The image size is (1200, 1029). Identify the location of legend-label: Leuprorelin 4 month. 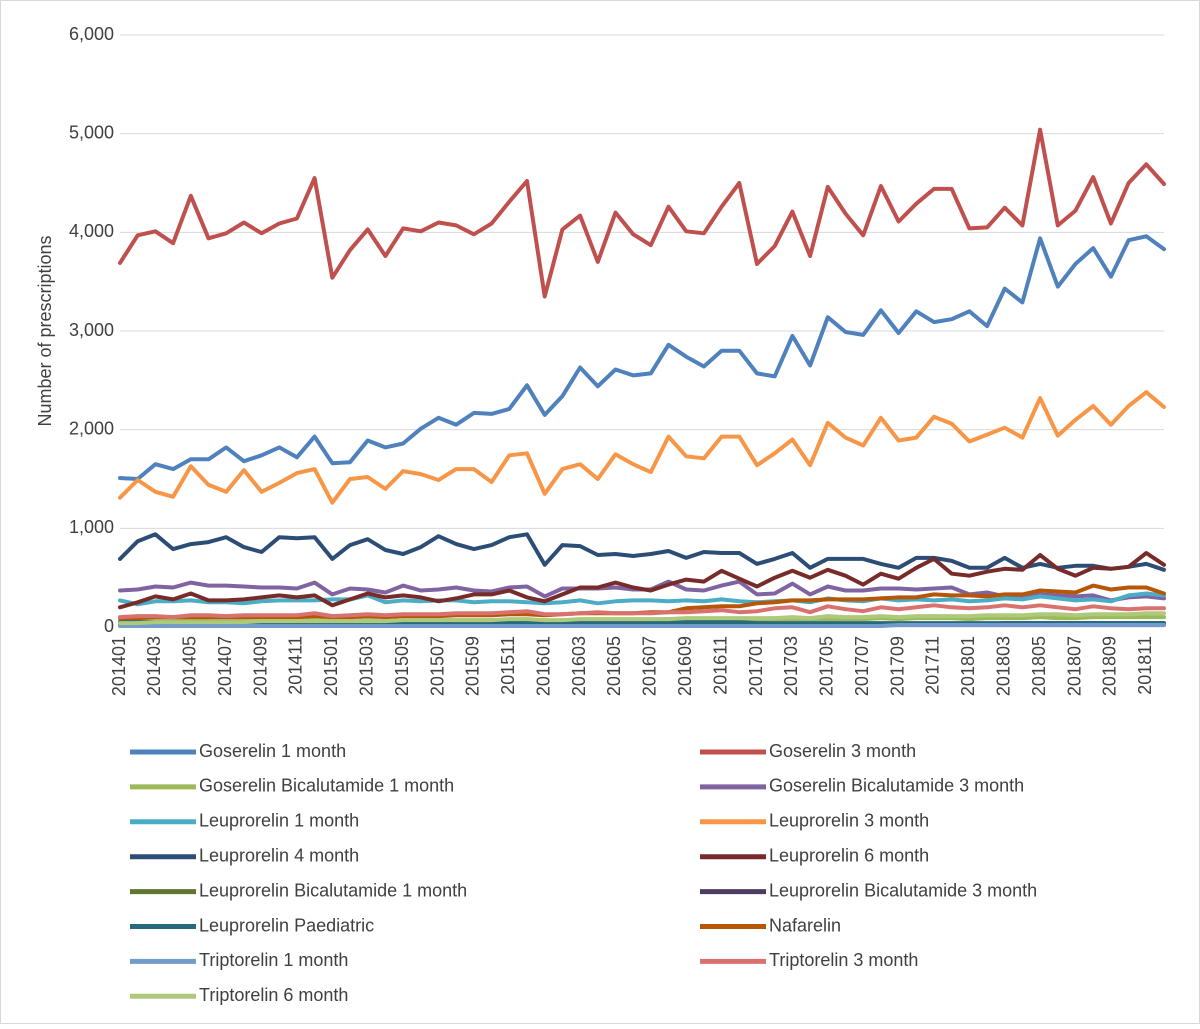
(279, 855).